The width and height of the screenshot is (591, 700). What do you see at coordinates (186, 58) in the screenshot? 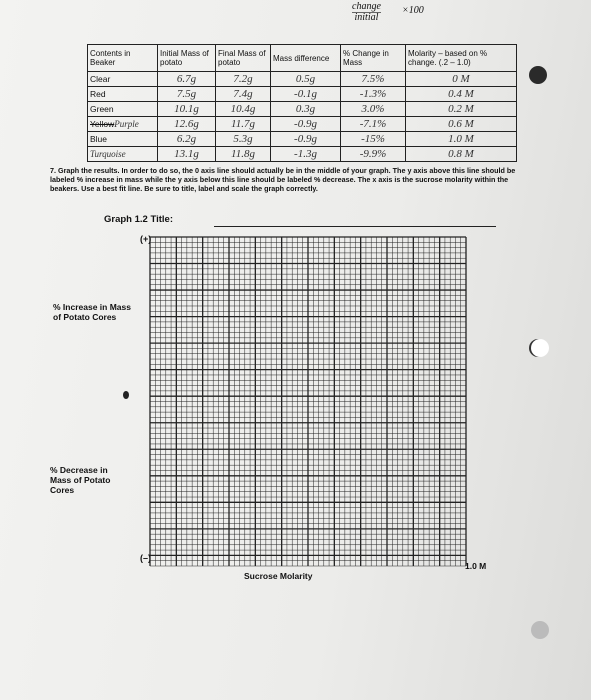
I see `header-cell: Initial Mass of potato` at bounding box center [186, 58].